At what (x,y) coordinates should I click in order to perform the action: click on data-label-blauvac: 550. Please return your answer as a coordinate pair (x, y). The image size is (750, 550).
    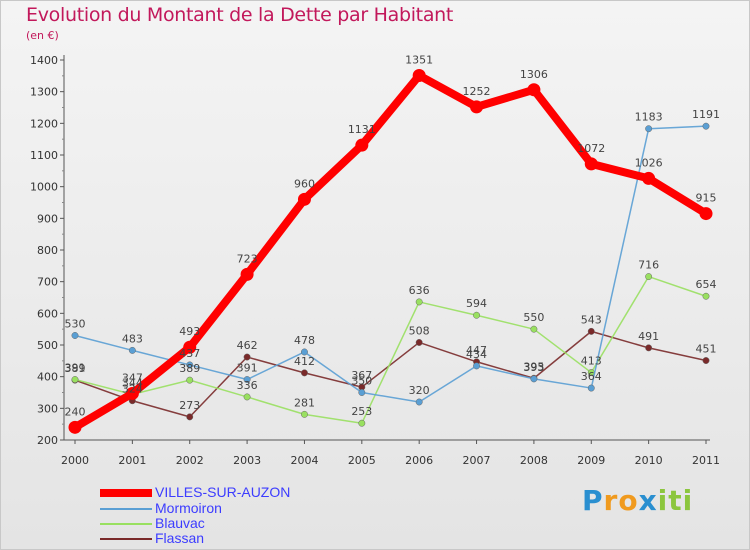
    Looking at the image, I should click on (533, 317).